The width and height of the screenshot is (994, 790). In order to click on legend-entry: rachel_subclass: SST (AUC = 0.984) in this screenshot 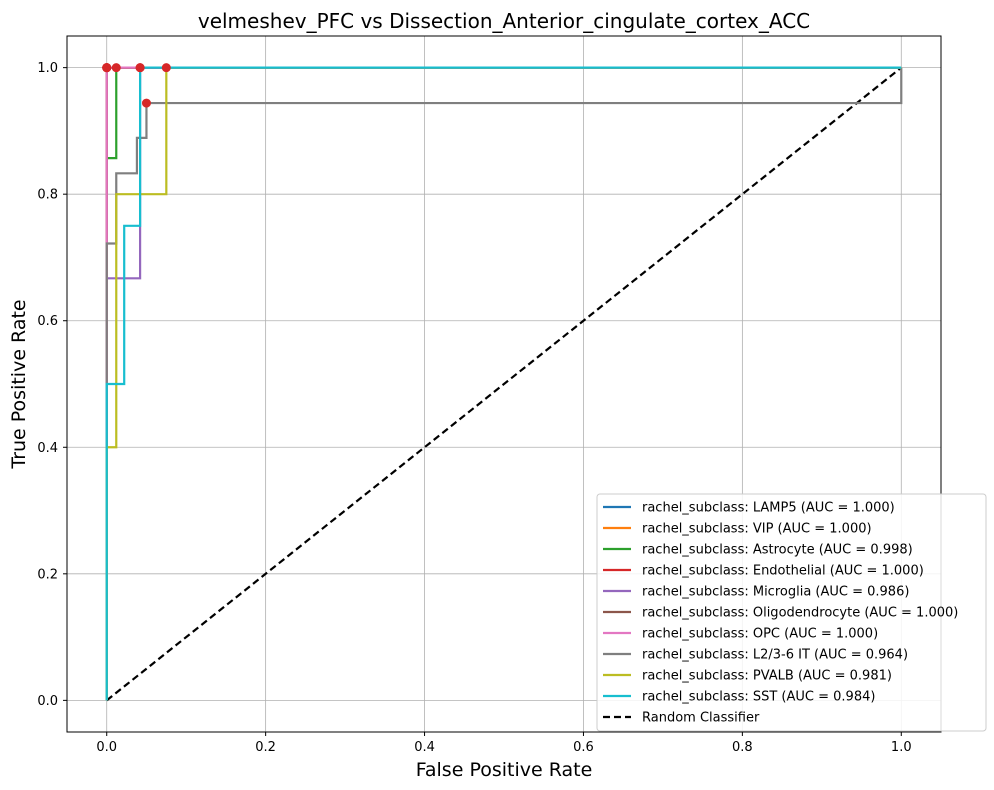, I will do `click(758, 697)`.